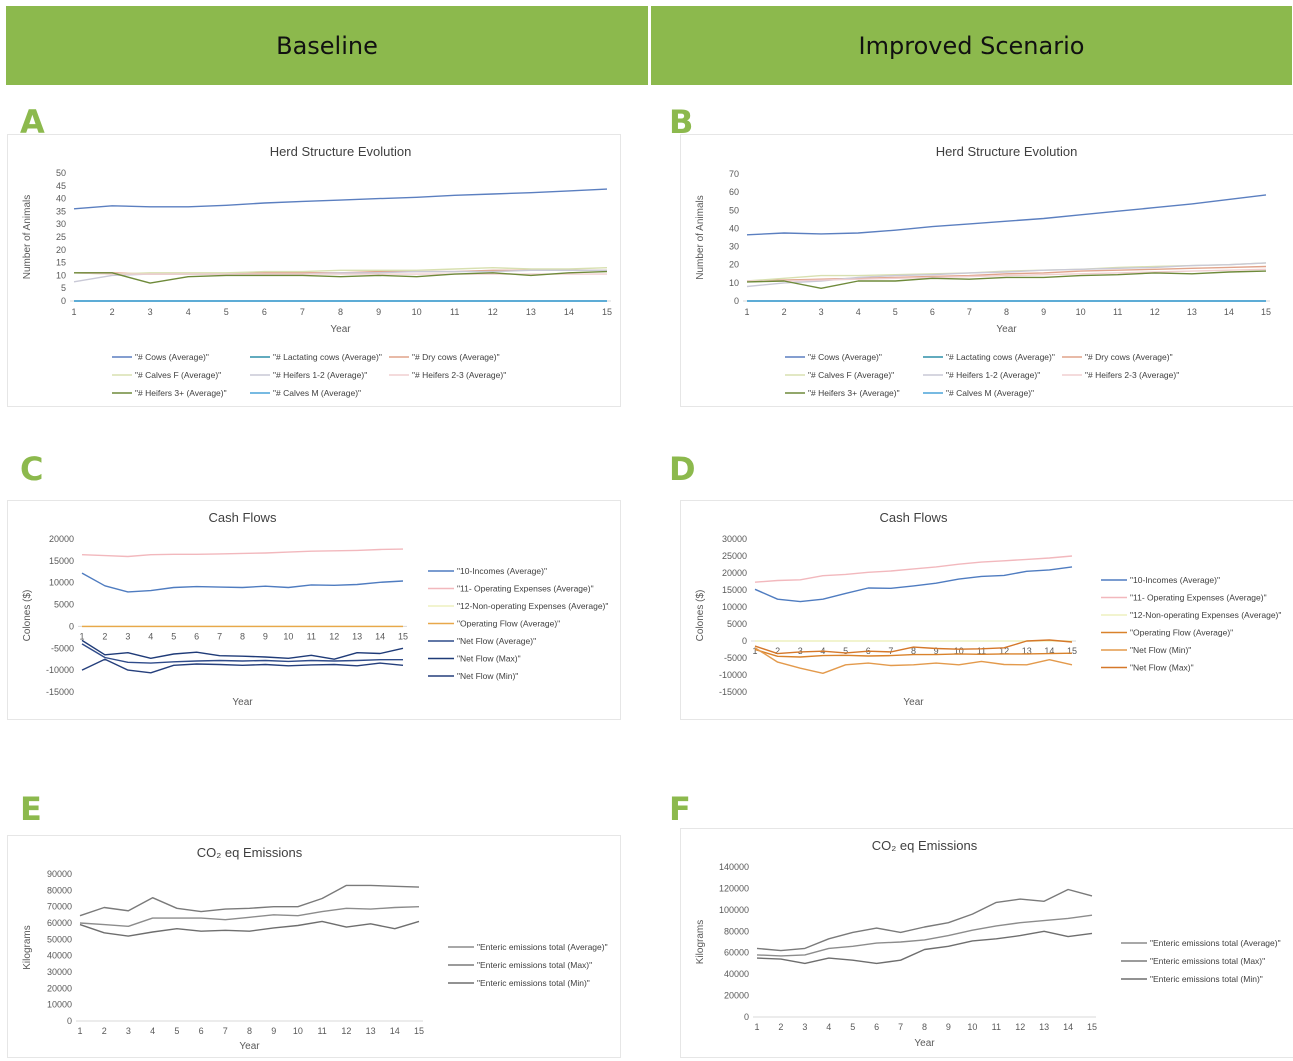  Describe the element at coordinates (971, 45) in the screenshot. I see `improved-scenario-header-label: Improved Scenario` at that location.